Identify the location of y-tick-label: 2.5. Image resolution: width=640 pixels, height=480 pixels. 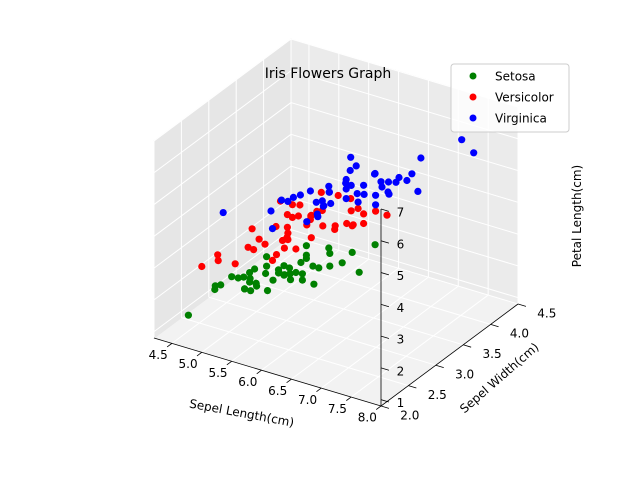
(437, 395).